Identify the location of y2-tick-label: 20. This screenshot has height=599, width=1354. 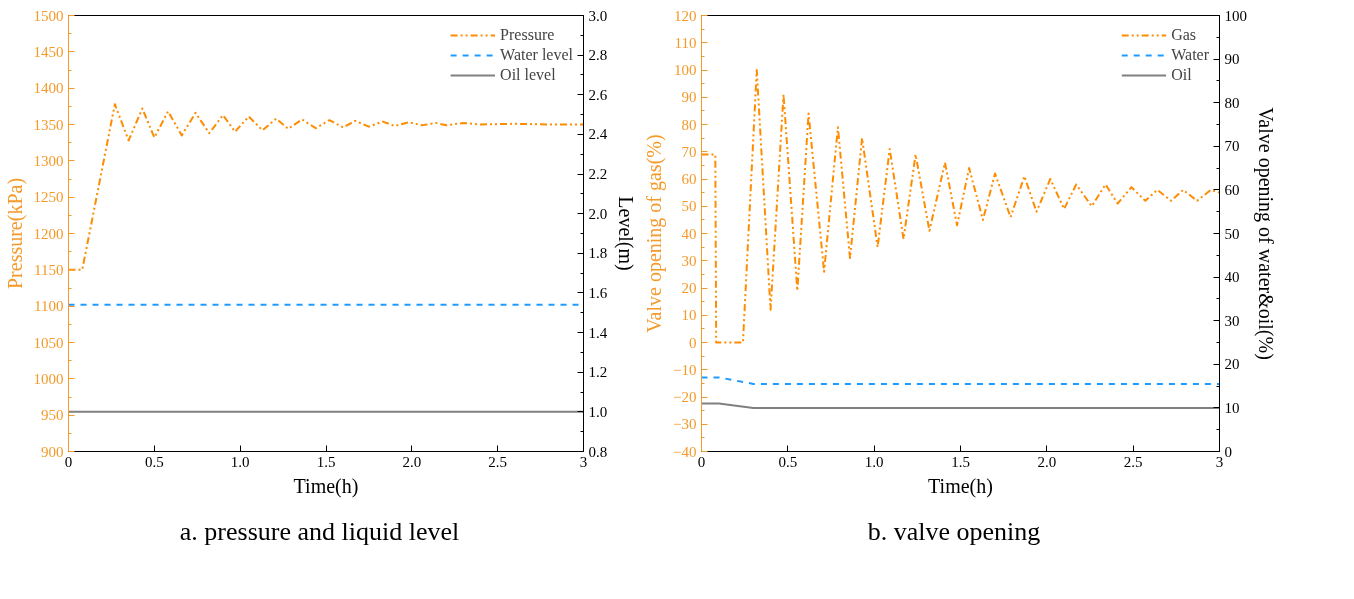
(1232, 364).